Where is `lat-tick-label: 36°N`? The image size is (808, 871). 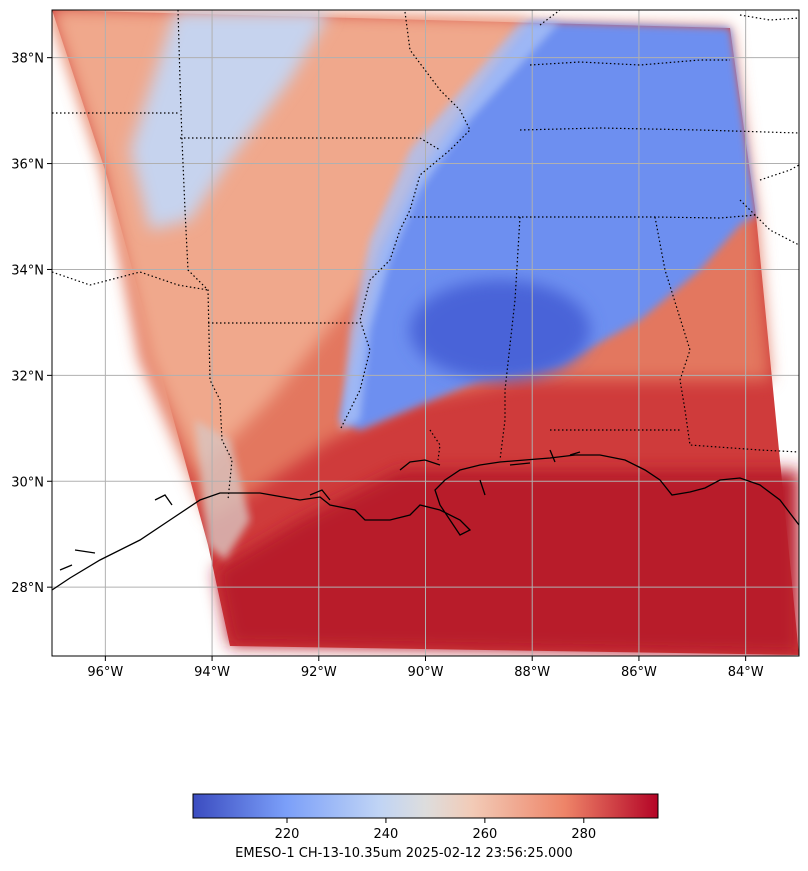
lat-tick-label: 36°N is located at coordinates (27, 165).